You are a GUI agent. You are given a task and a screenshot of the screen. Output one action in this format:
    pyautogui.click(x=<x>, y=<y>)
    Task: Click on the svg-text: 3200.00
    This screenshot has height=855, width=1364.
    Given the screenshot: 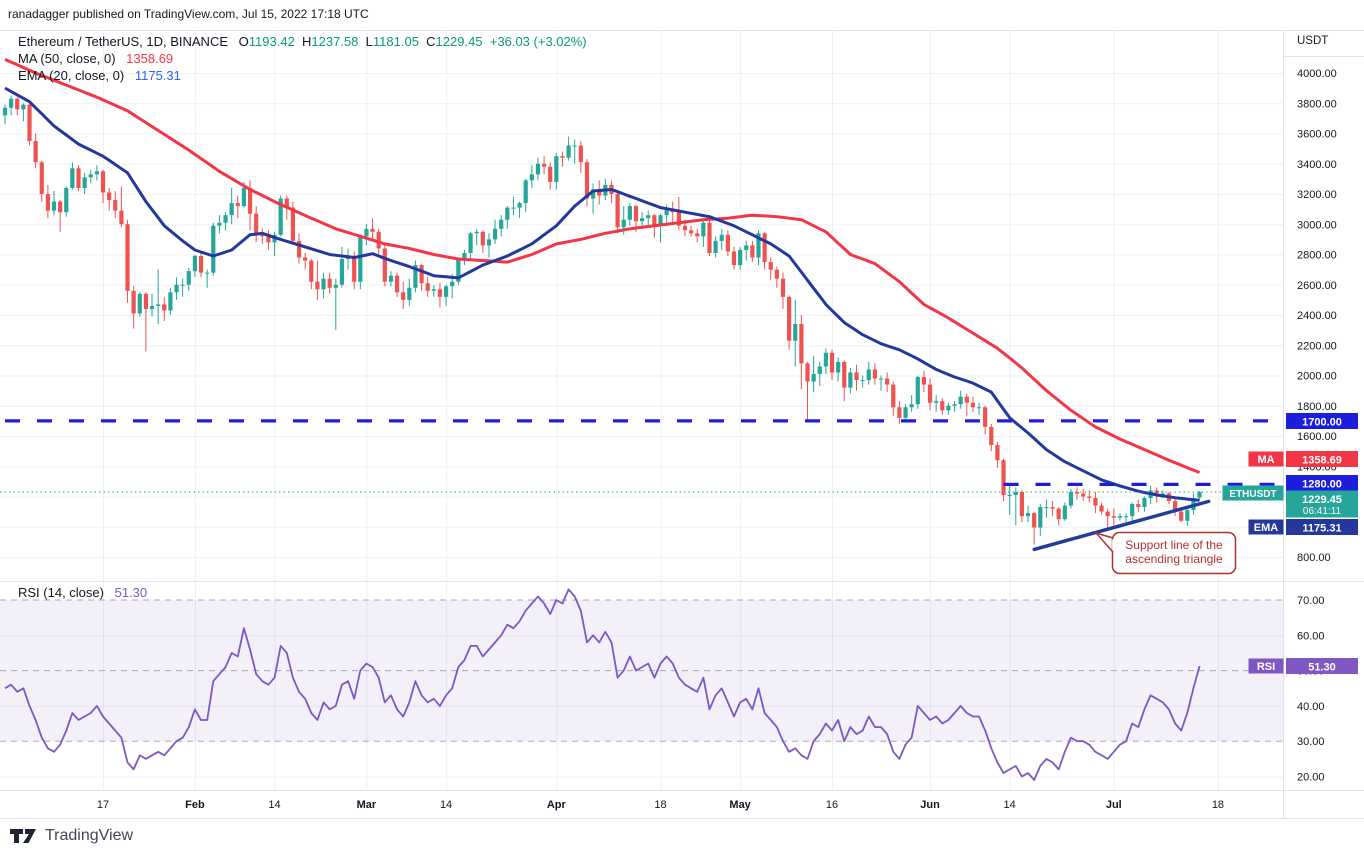 What is the action you would take?
    pyautogui.click(x=1317, y=195)
    